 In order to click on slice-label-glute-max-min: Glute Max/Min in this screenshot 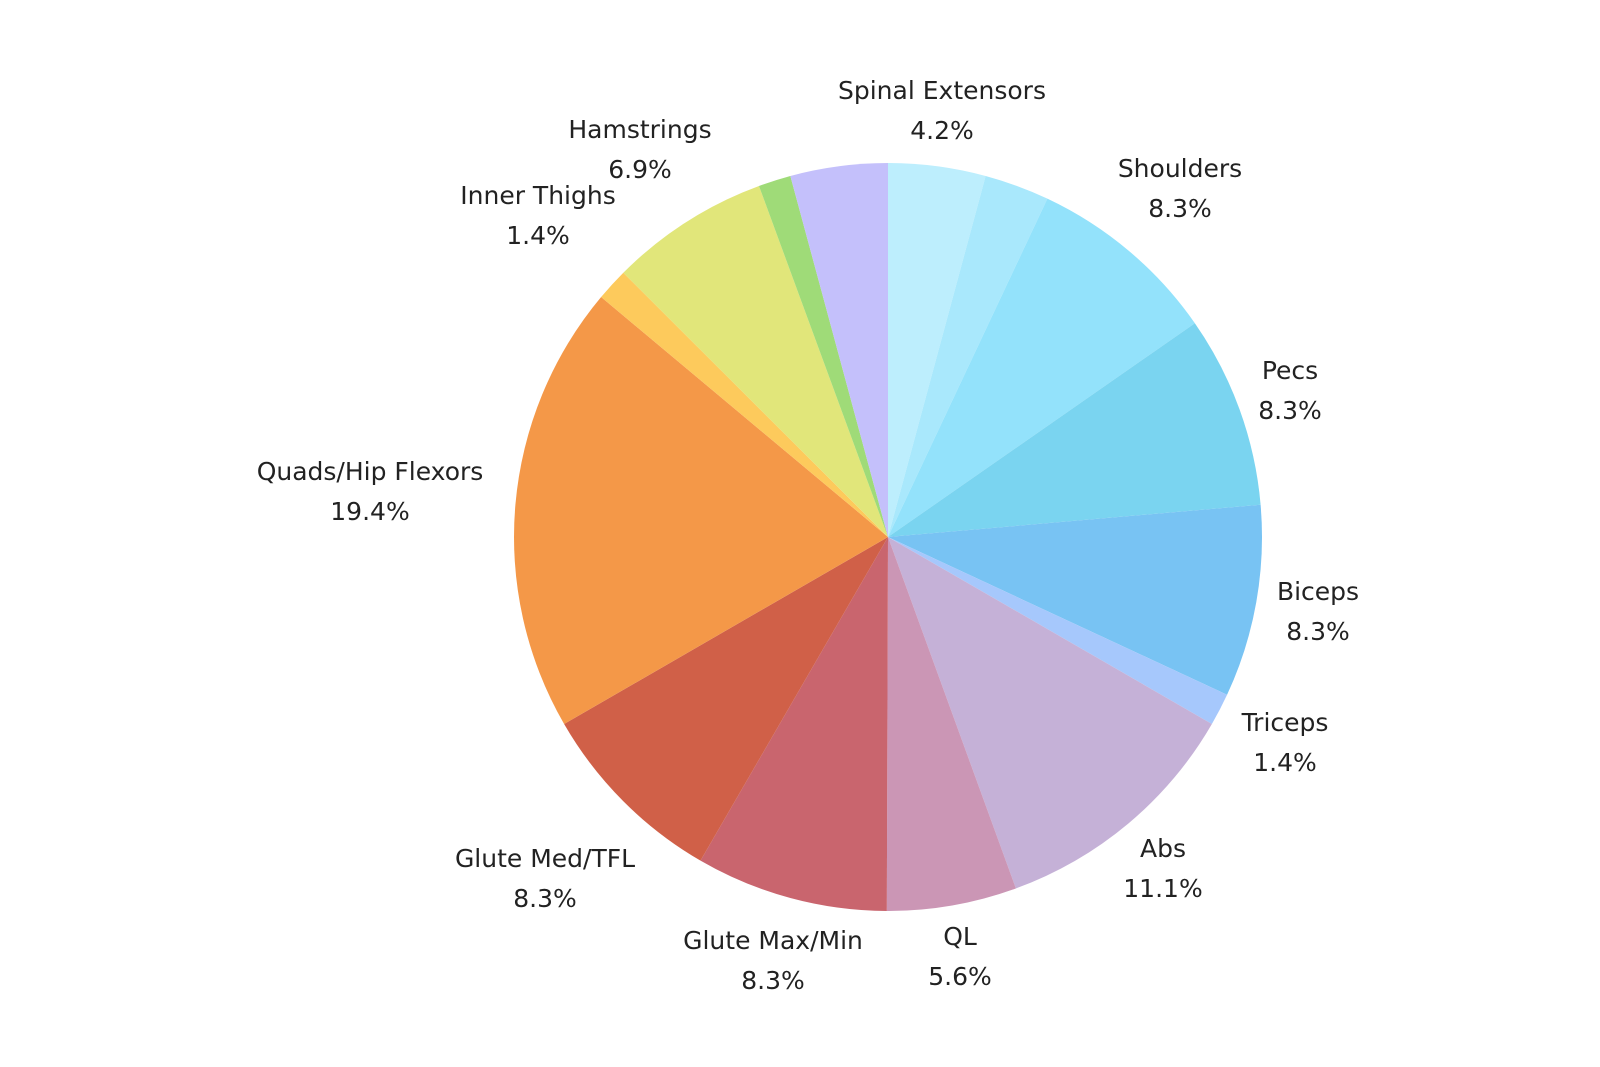, I will do `click(773, 940)`.